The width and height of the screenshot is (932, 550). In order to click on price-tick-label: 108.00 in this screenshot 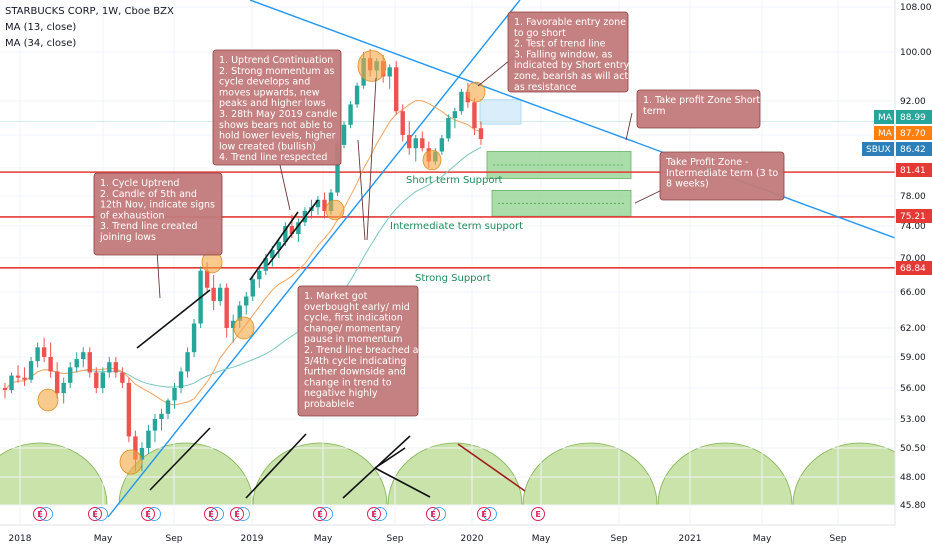, I will do `click(916, 8)`.